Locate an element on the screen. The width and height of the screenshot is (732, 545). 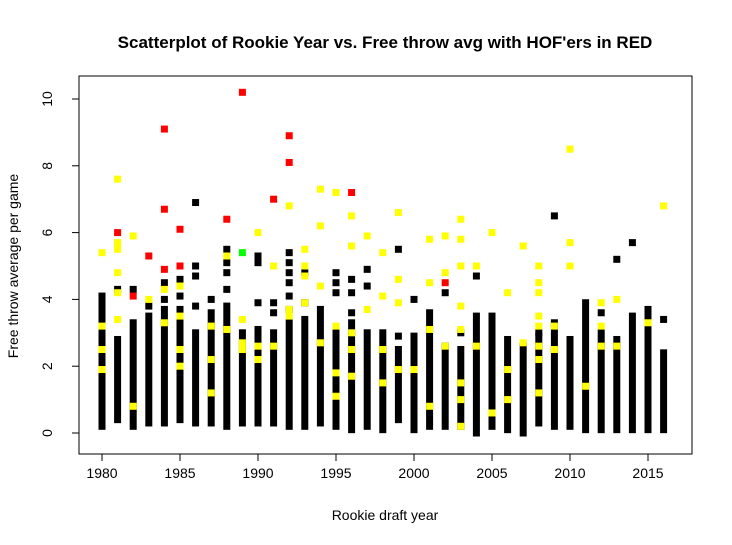
point-column-1991 is located at coordinates (274, 378).